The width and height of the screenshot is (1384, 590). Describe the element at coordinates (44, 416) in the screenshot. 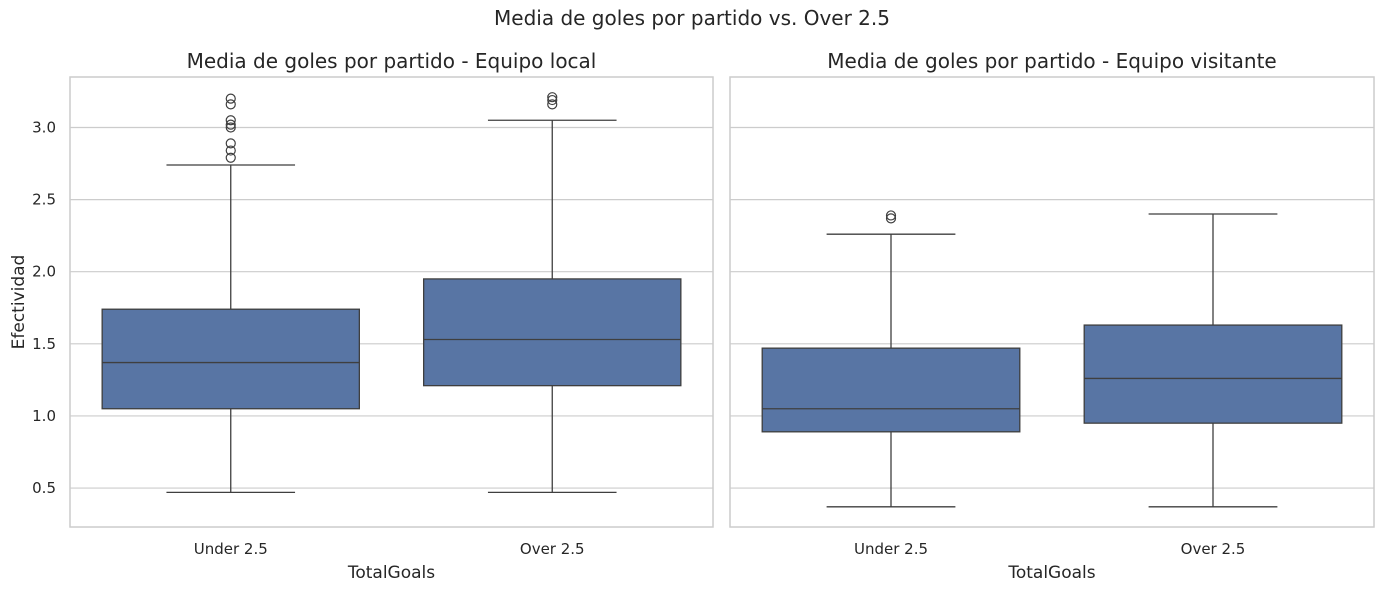

I see `y-tick-label: 1.0` at that location.